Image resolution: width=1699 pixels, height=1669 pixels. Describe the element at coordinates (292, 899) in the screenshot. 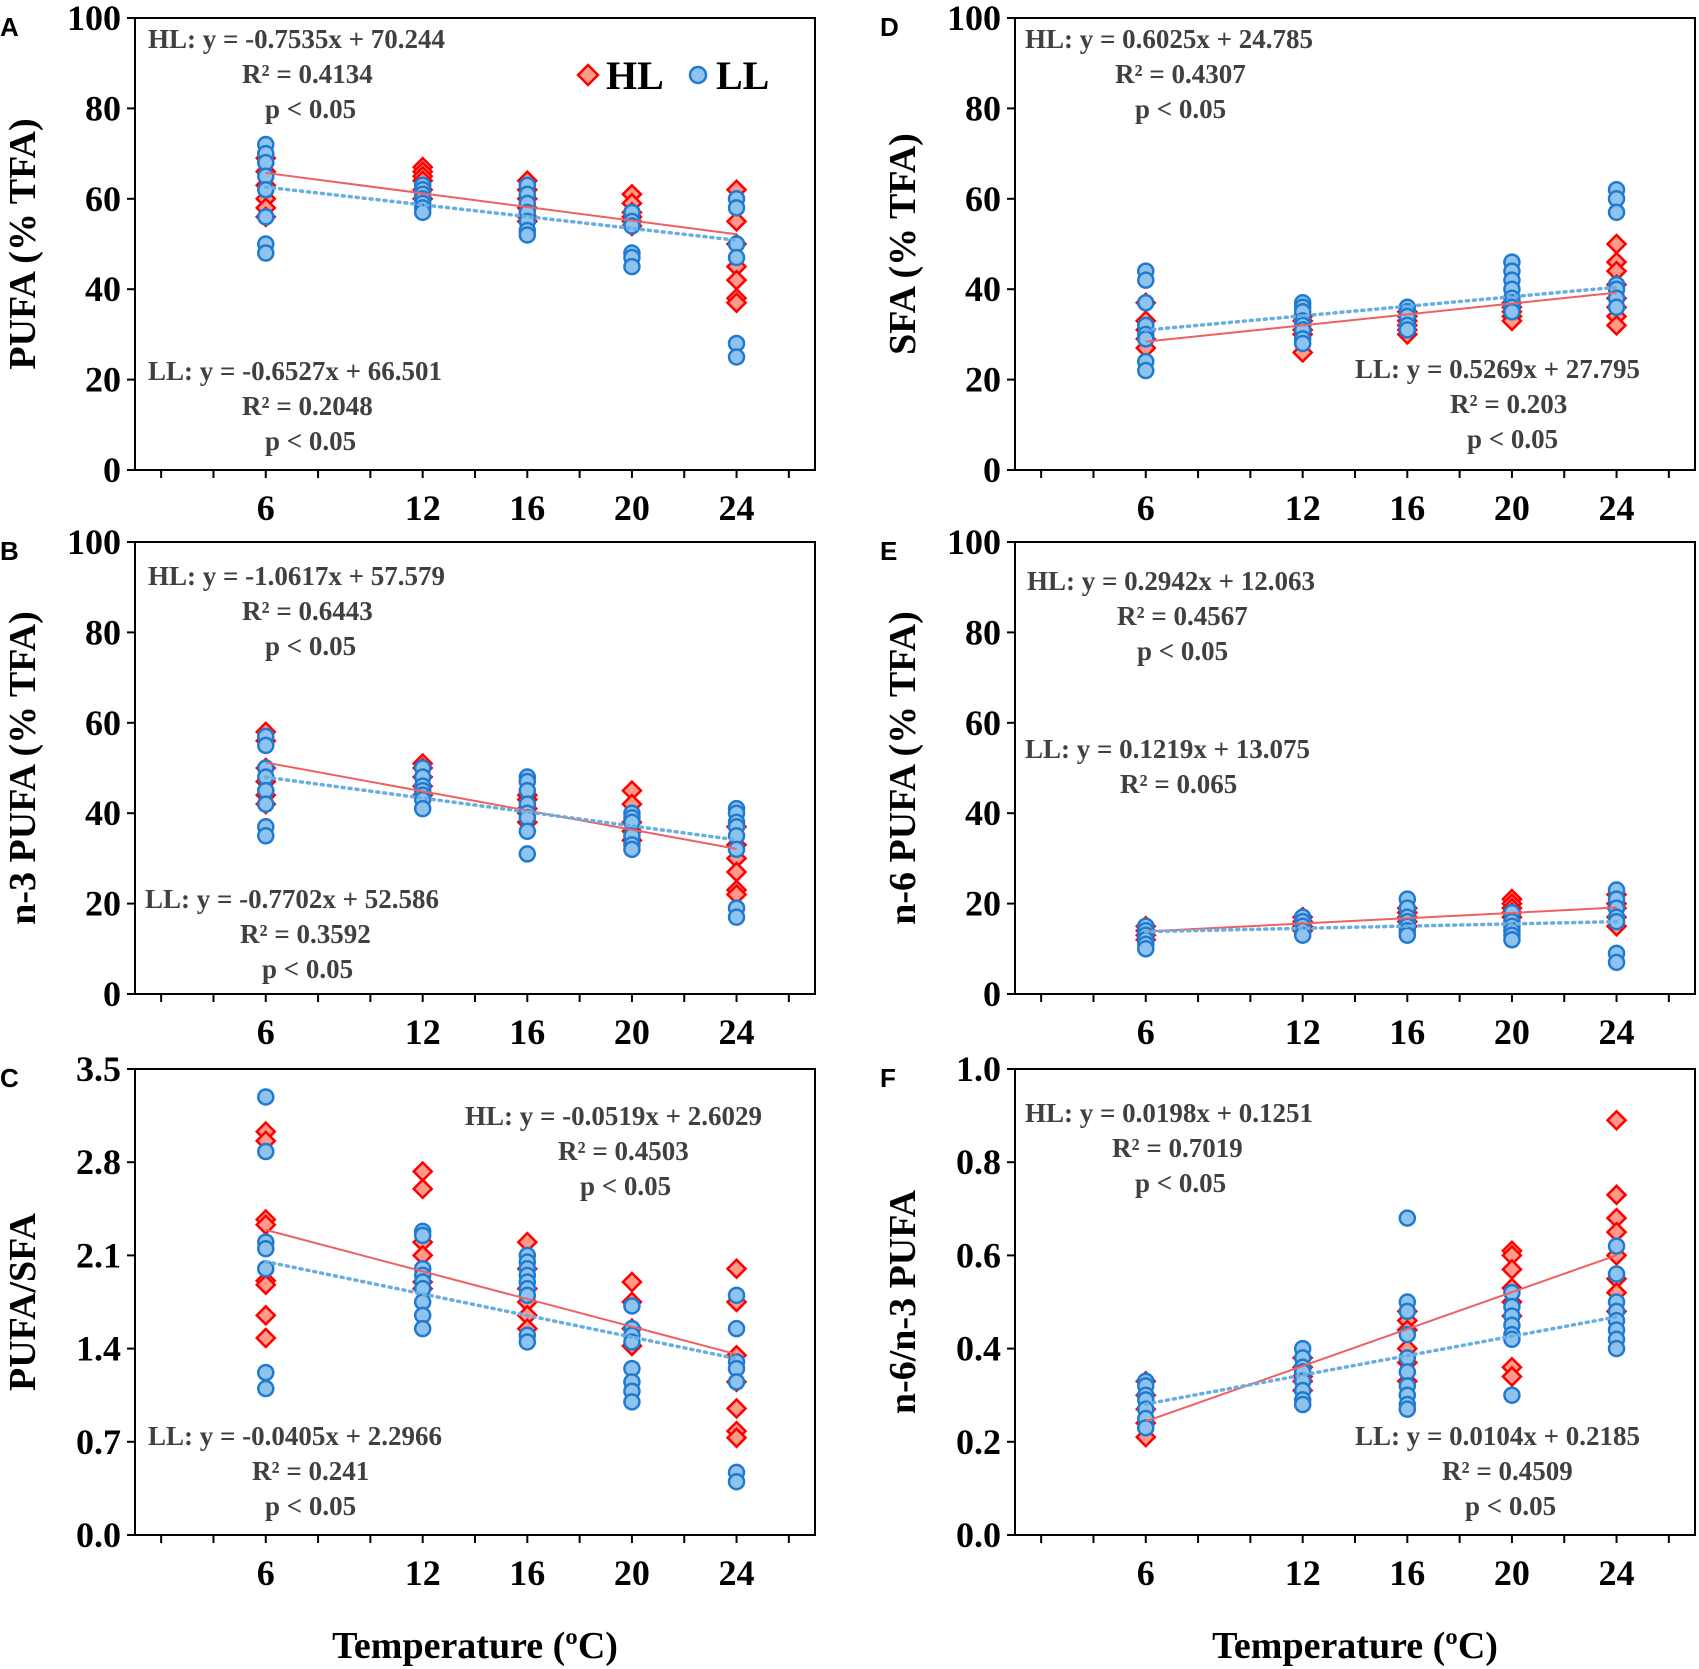

I see `equation-text: LL: y = -0.7702x + 52.586` at that location.